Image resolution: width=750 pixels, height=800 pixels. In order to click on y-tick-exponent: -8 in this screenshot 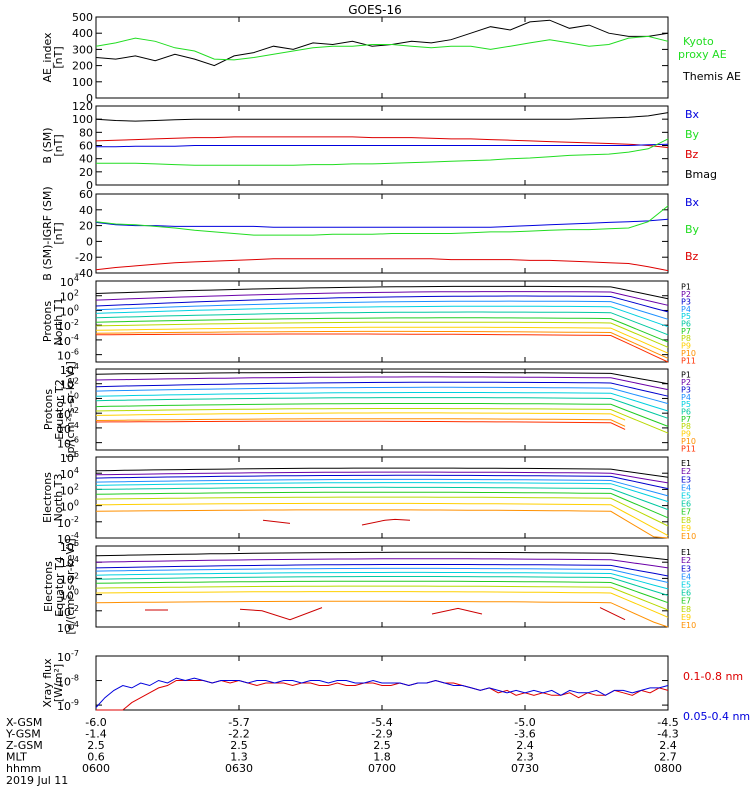, I will do `click(75, 678)`.